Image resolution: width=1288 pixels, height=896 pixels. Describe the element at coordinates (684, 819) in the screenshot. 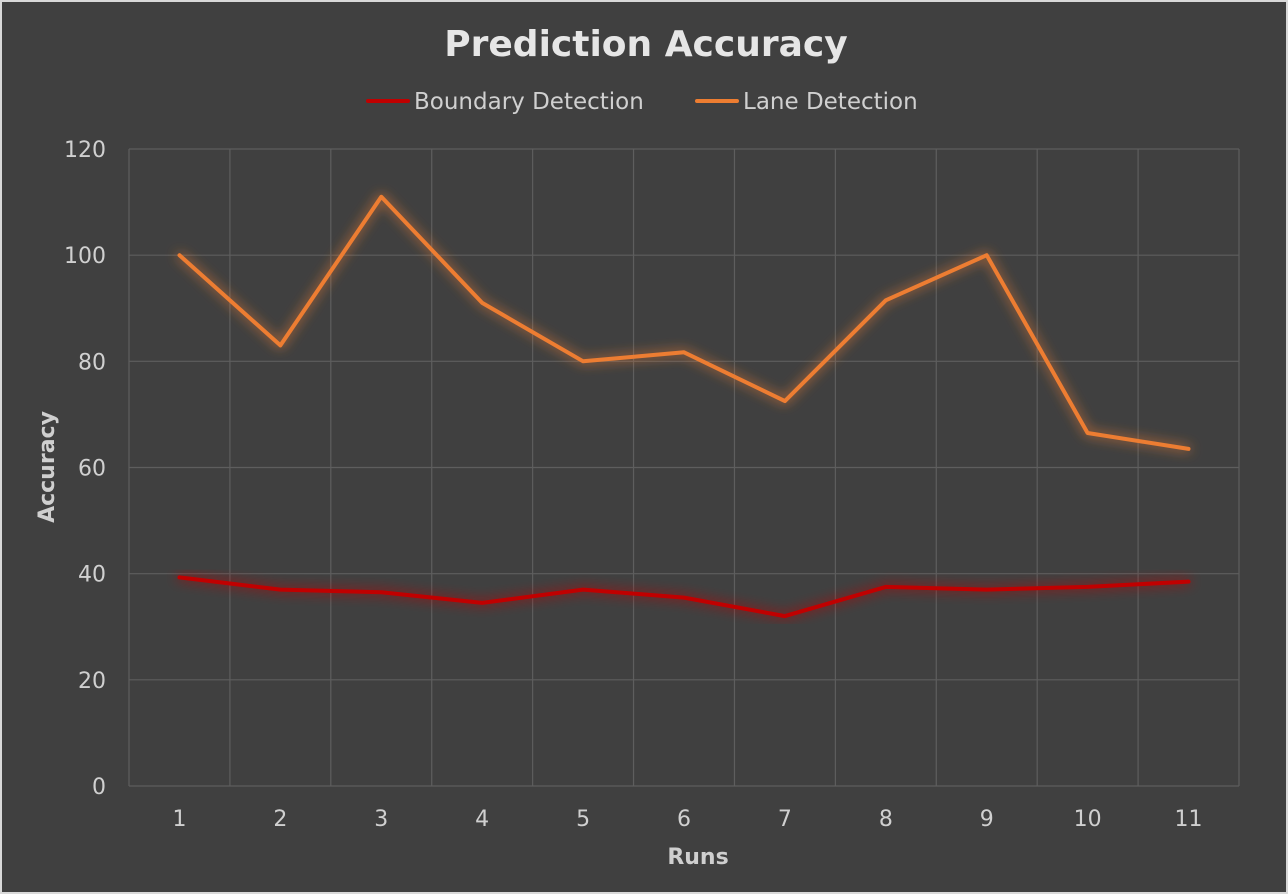

I see `x-tick-label: 6` at that location.